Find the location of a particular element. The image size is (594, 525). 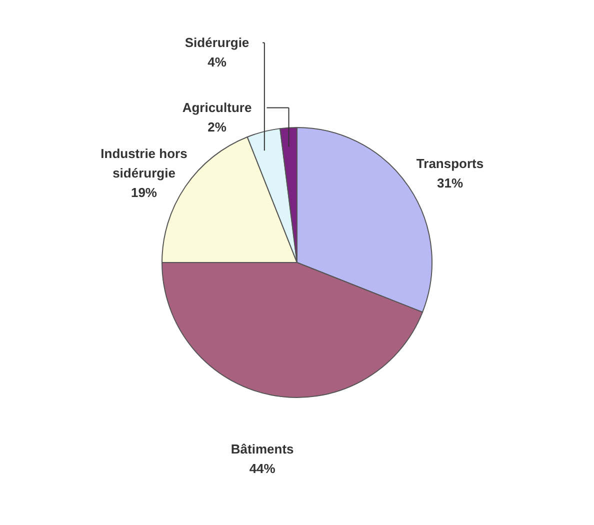

data-label: 31% is located at coordinates (450, 182).